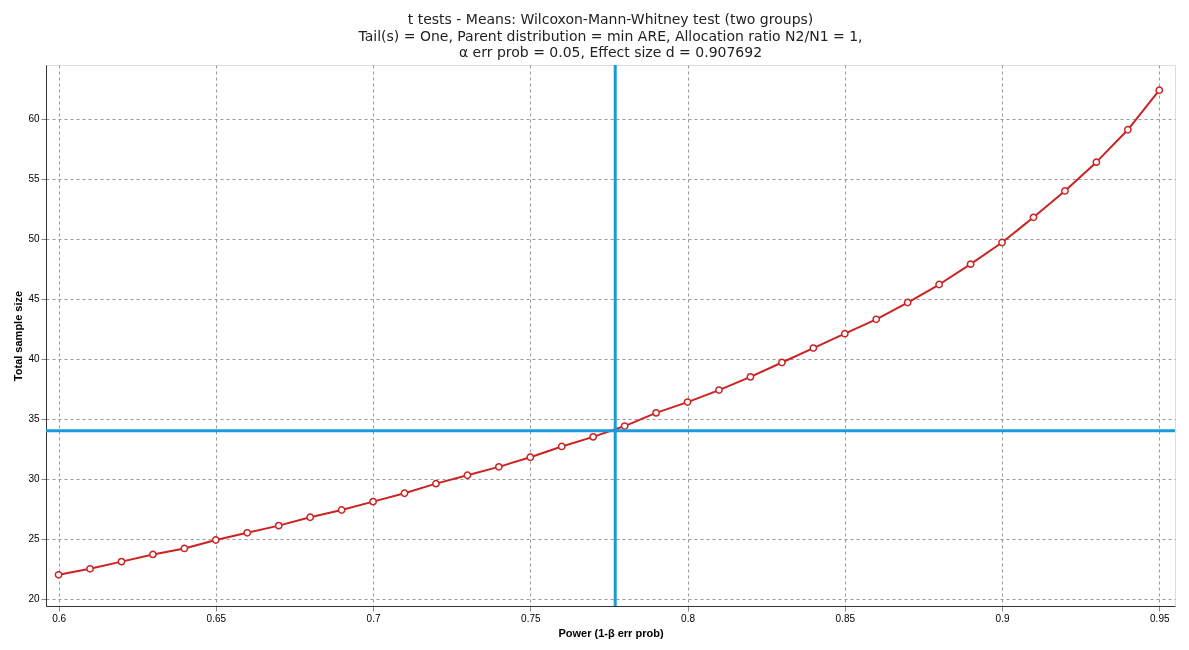 This screenshot has height=650, width=1189. I want to click on y-tick-label: 45, so click(34, 299).